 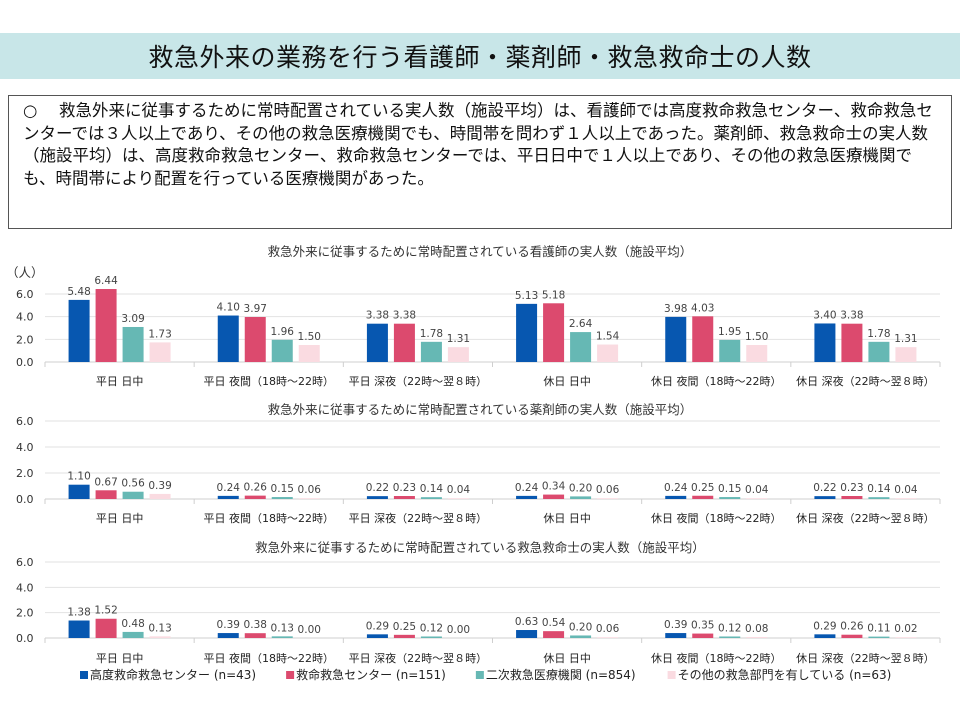 What do you see at coordinates (554, 623) in the screenshot?
I see `data-label: 0.54` at bounding box center [554, 623].